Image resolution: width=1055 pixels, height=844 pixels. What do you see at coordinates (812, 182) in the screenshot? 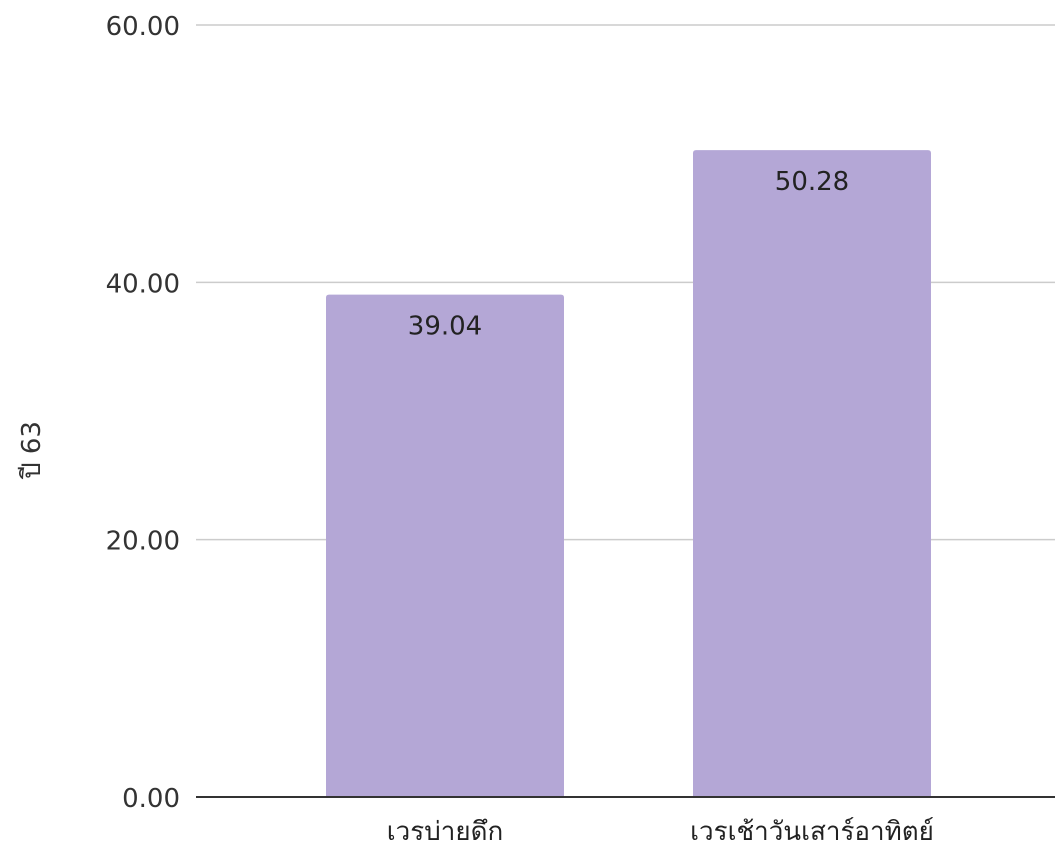
I see `bar-data-label: 50.28` at bounding box center [812, 182].